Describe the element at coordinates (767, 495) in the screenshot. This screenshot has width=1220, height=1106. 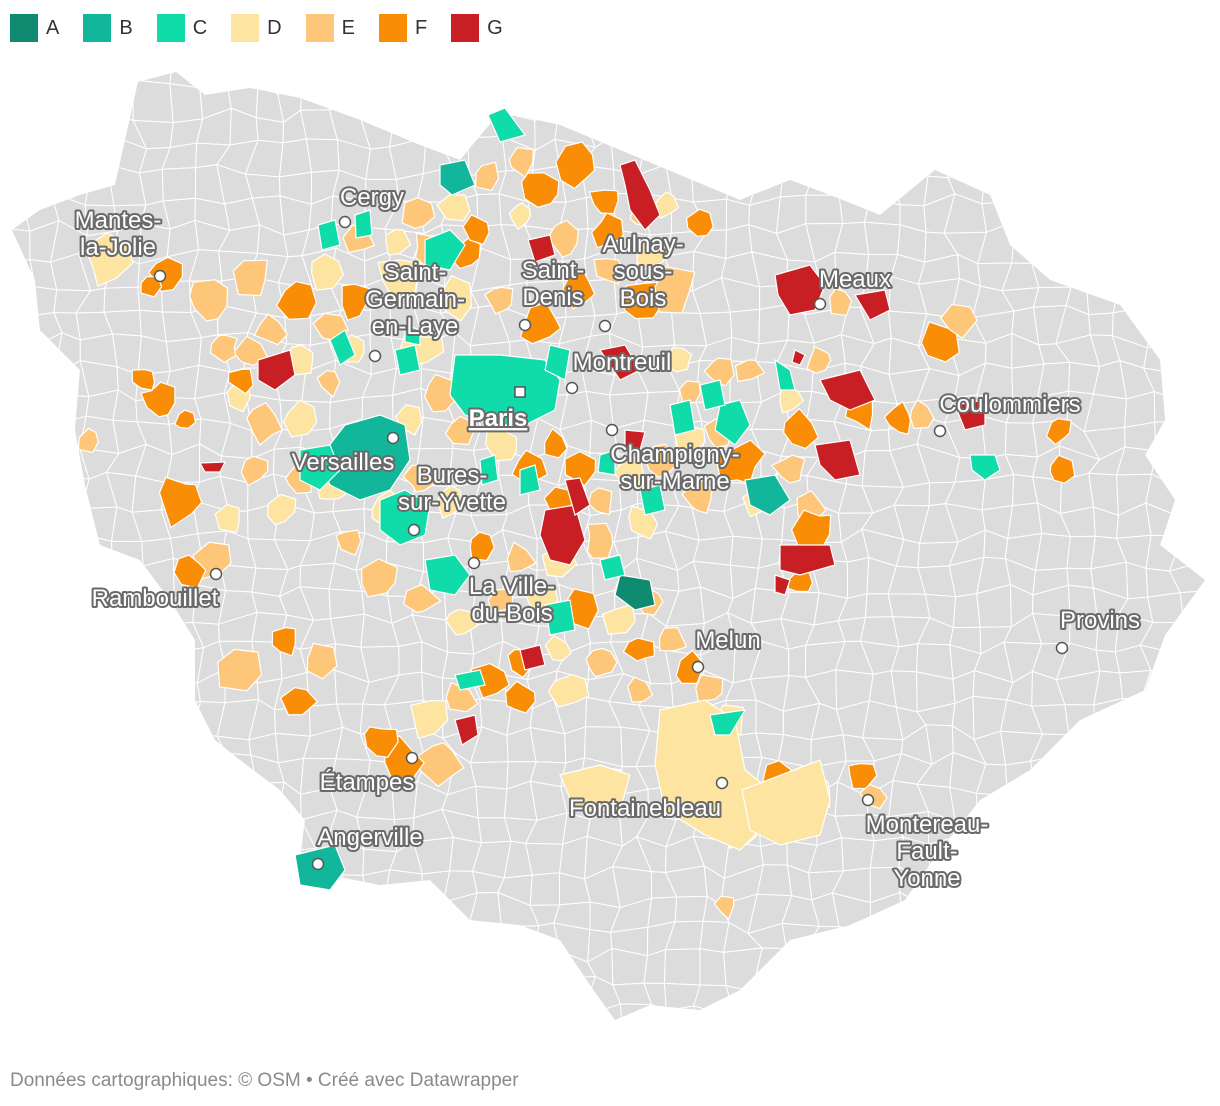
I see `commune-class-b` at that location.